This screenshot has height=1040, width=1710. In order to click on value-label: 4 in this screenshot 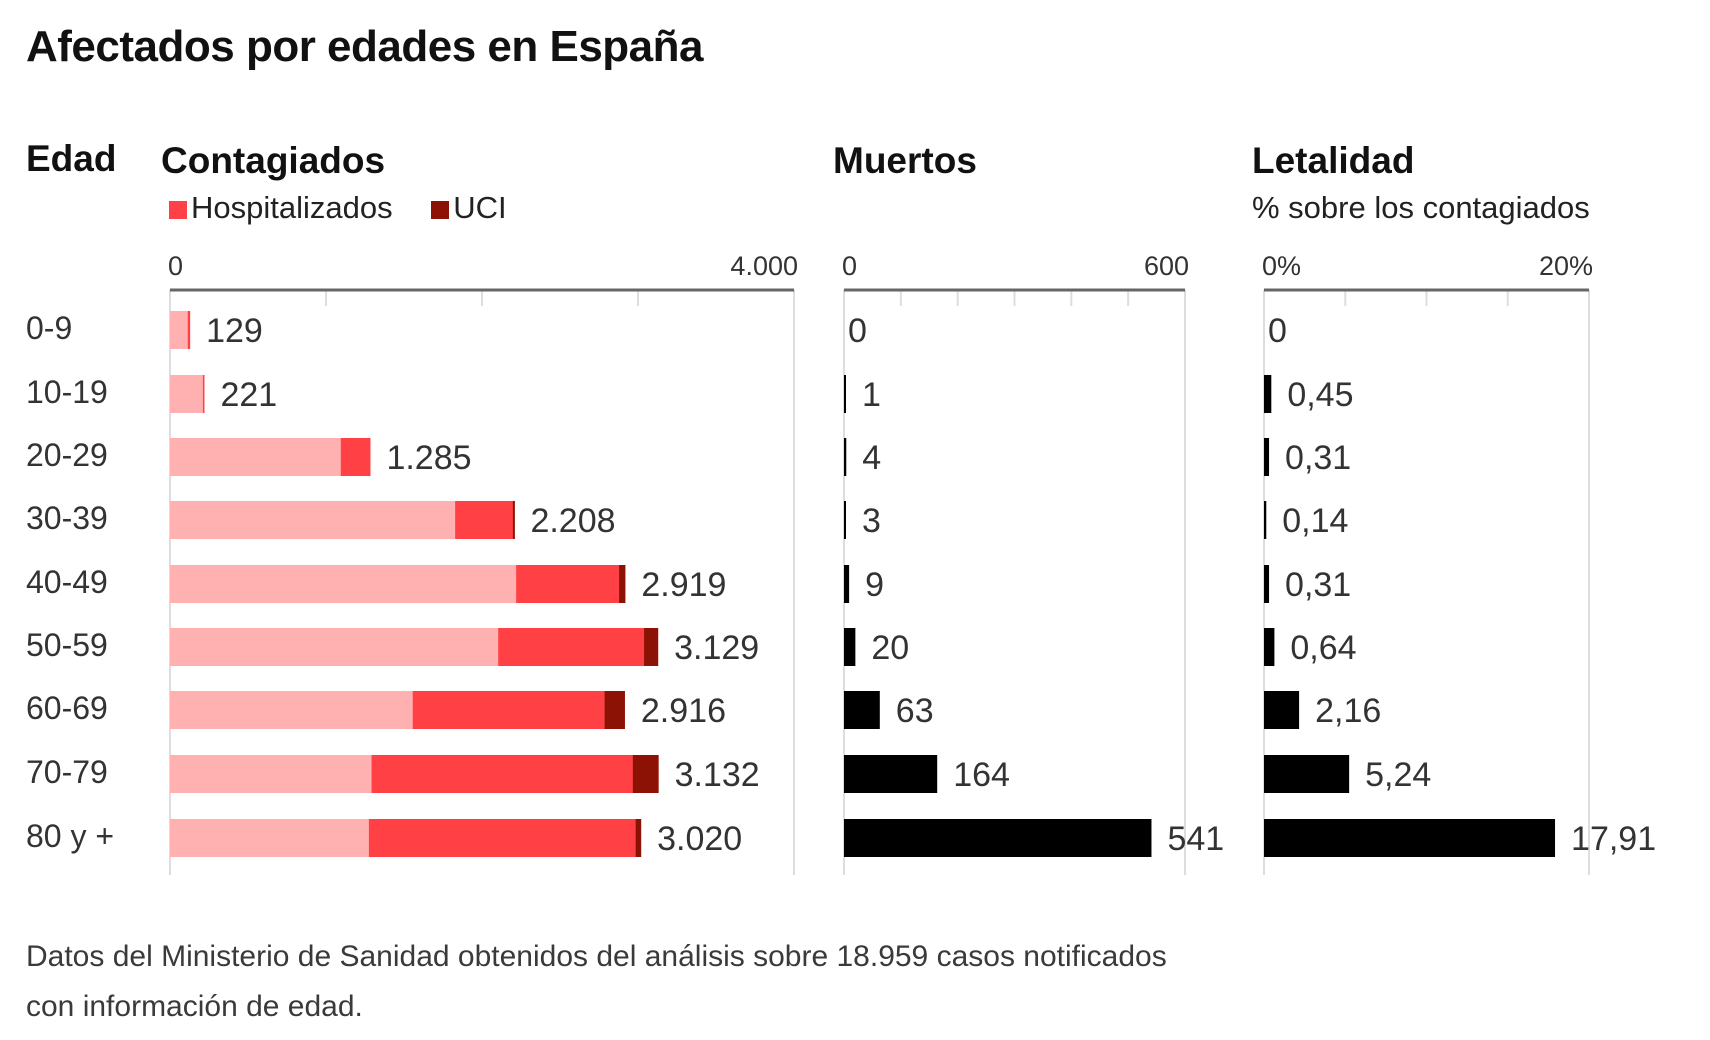, I will do `click(871, 458)`.